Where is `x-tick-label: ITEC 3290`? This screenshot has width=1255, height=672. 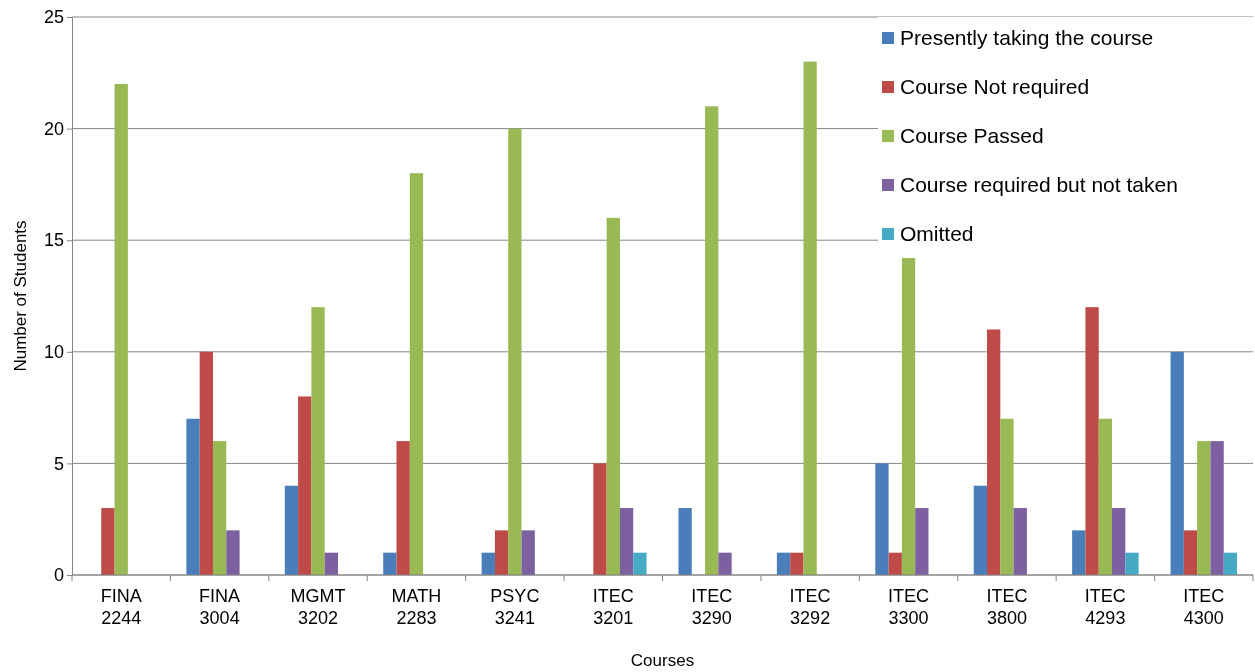 x-tick-label: ITEC 3290 is located at coordinates (712, 607).